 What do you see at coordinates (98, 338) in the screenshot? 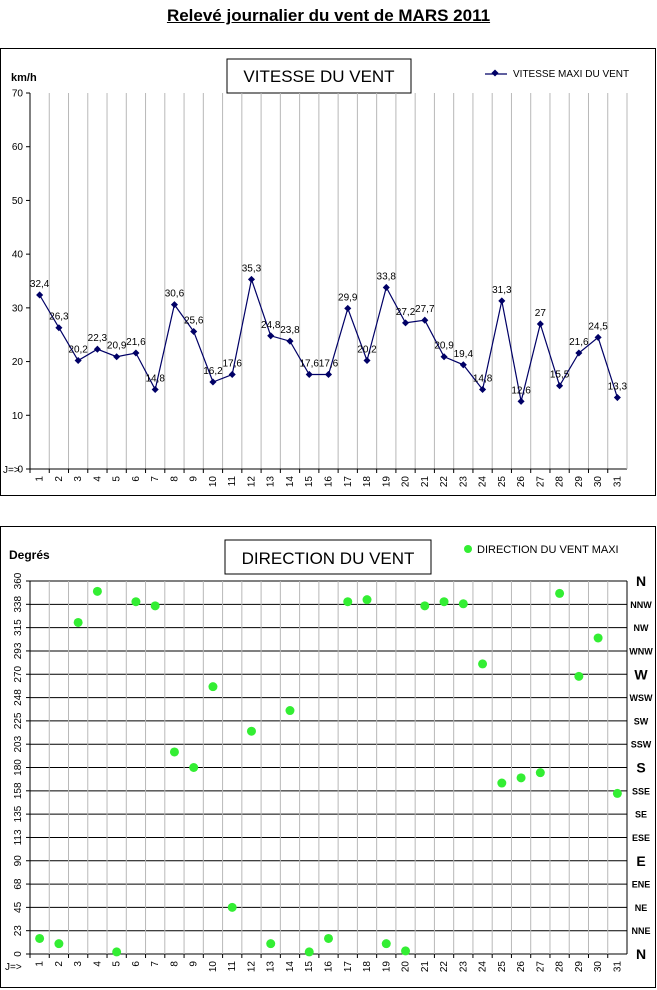
I see `speed-data-label: 22,3` at bounding box center [98, 338].